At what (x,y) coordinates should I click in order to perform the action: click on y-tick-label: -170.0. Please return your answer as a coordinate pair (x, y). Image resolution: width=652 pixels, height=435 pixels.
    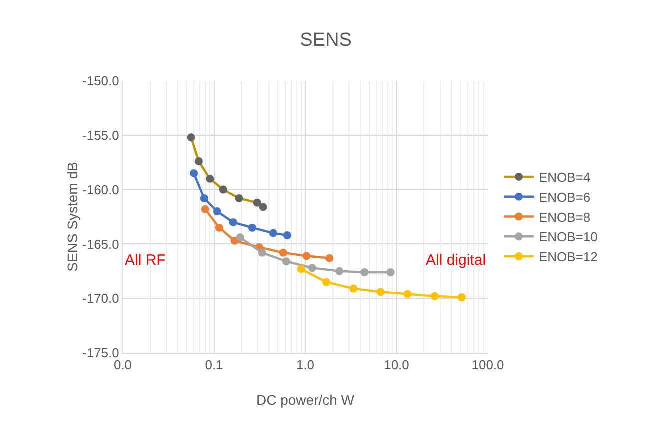
    Looking at the image, I should click on (101, 298).